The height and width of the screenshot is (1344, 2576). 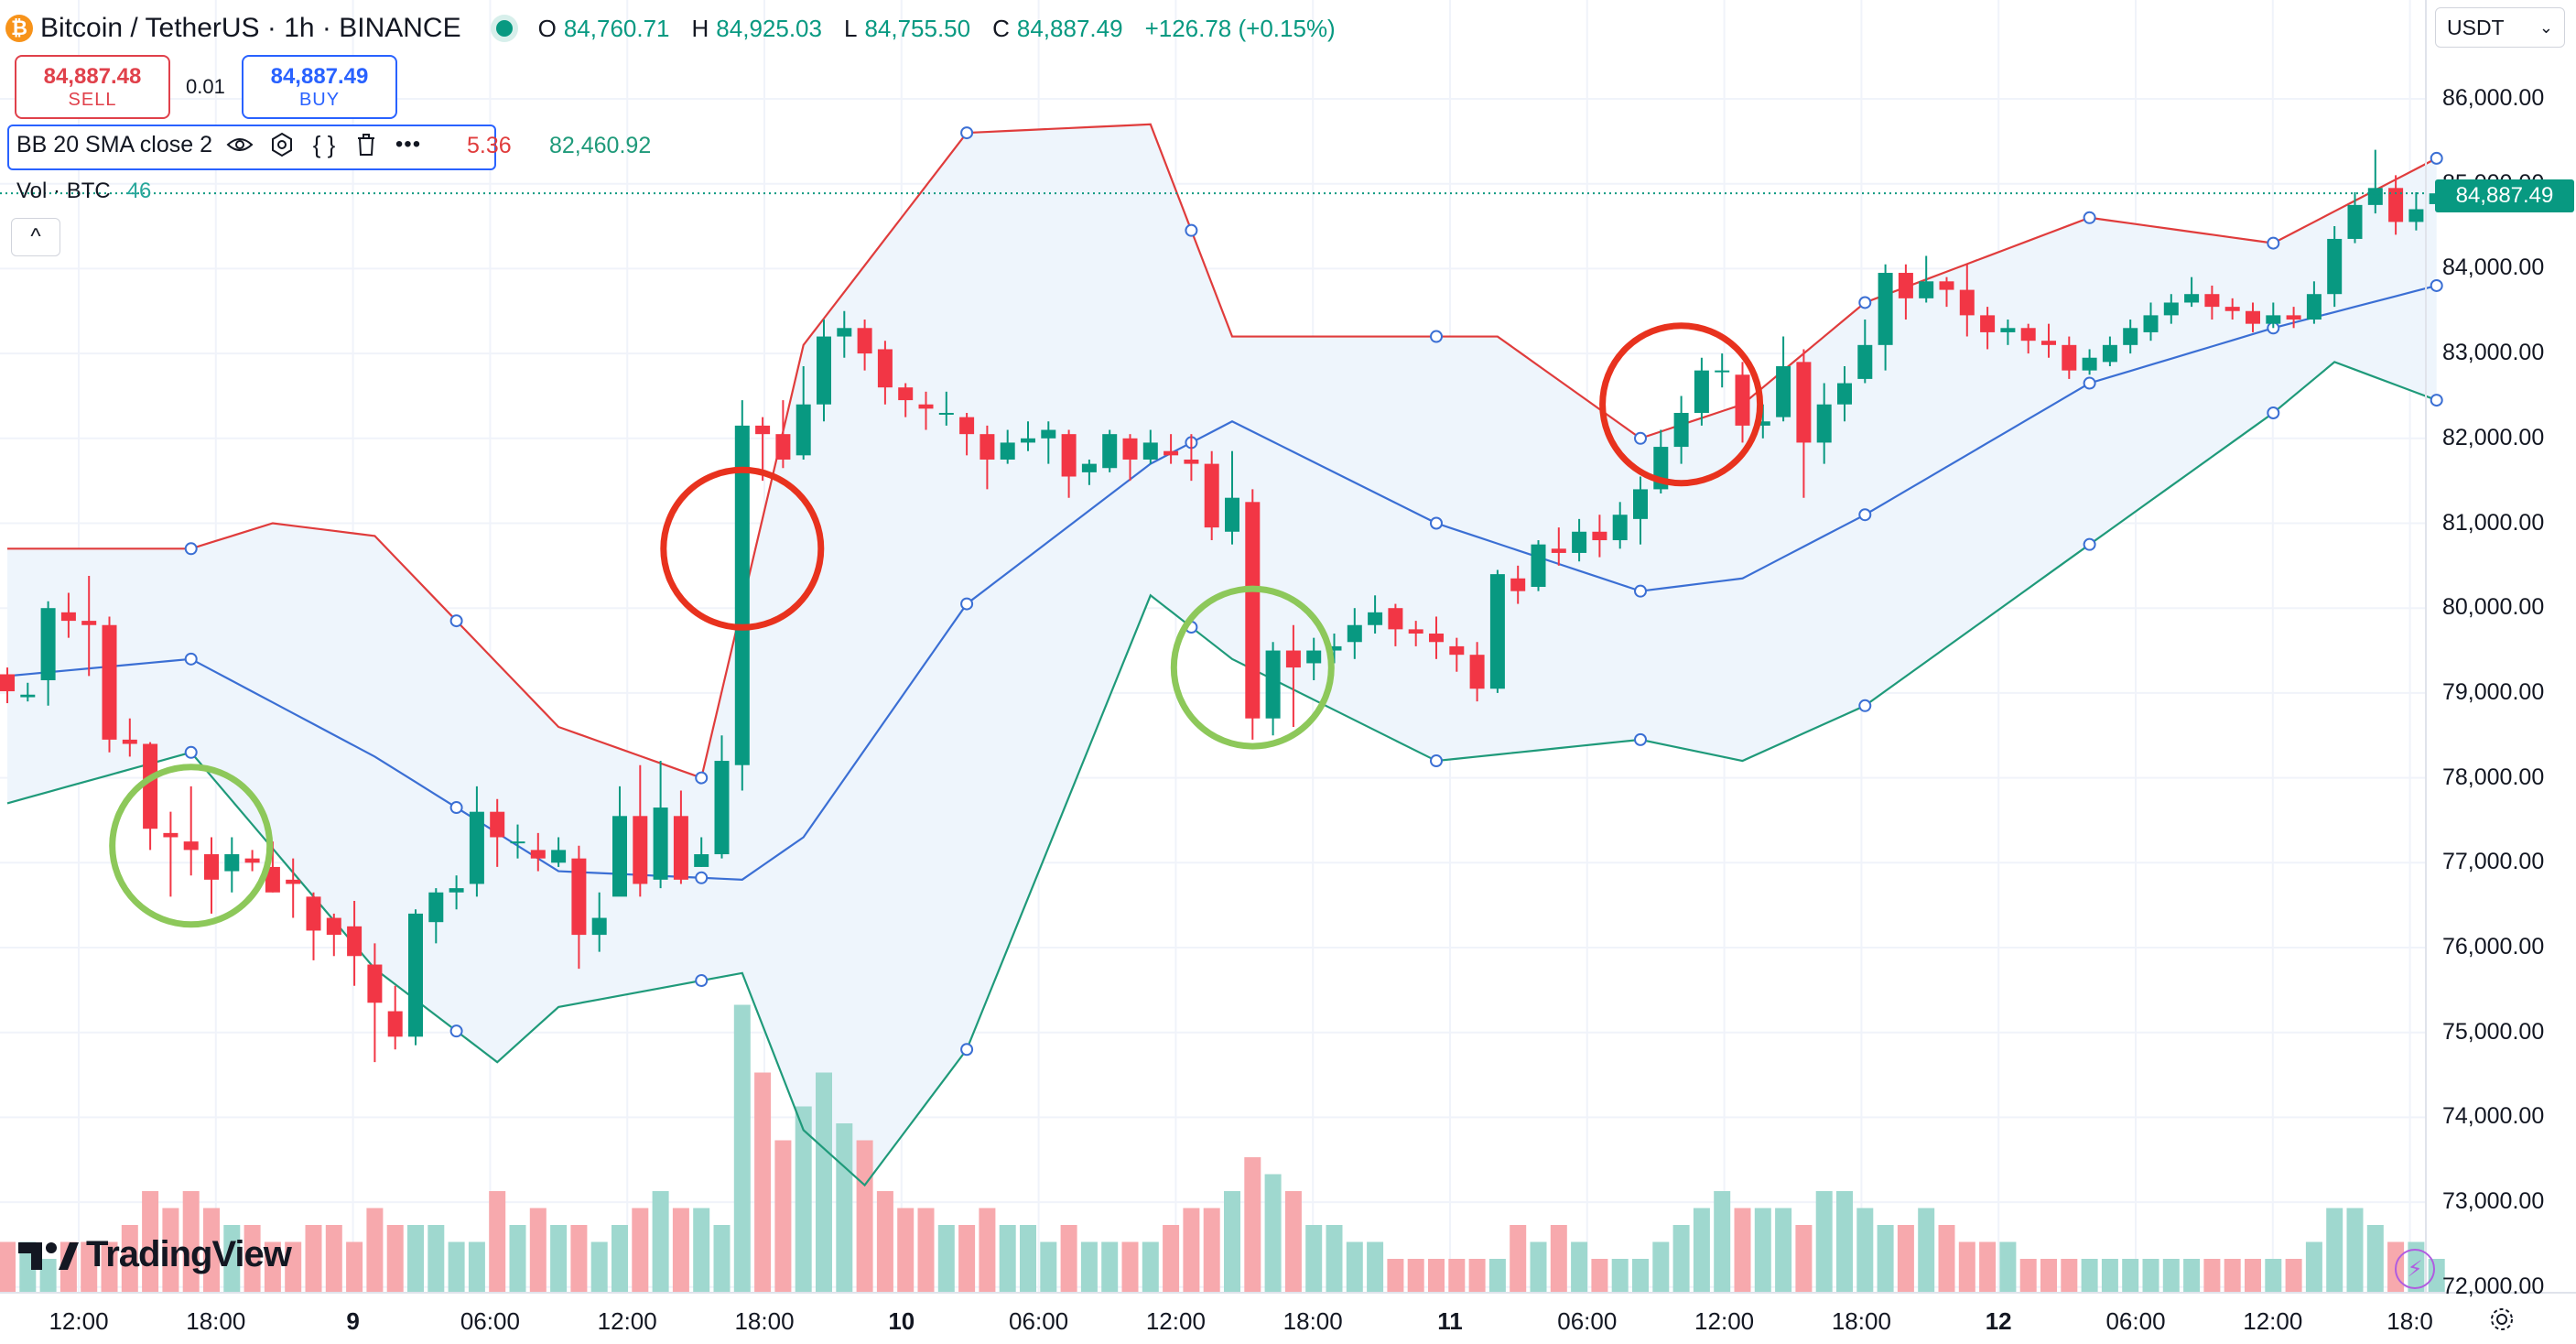 I want to click on settings-icon, so click(x=282, y=144).